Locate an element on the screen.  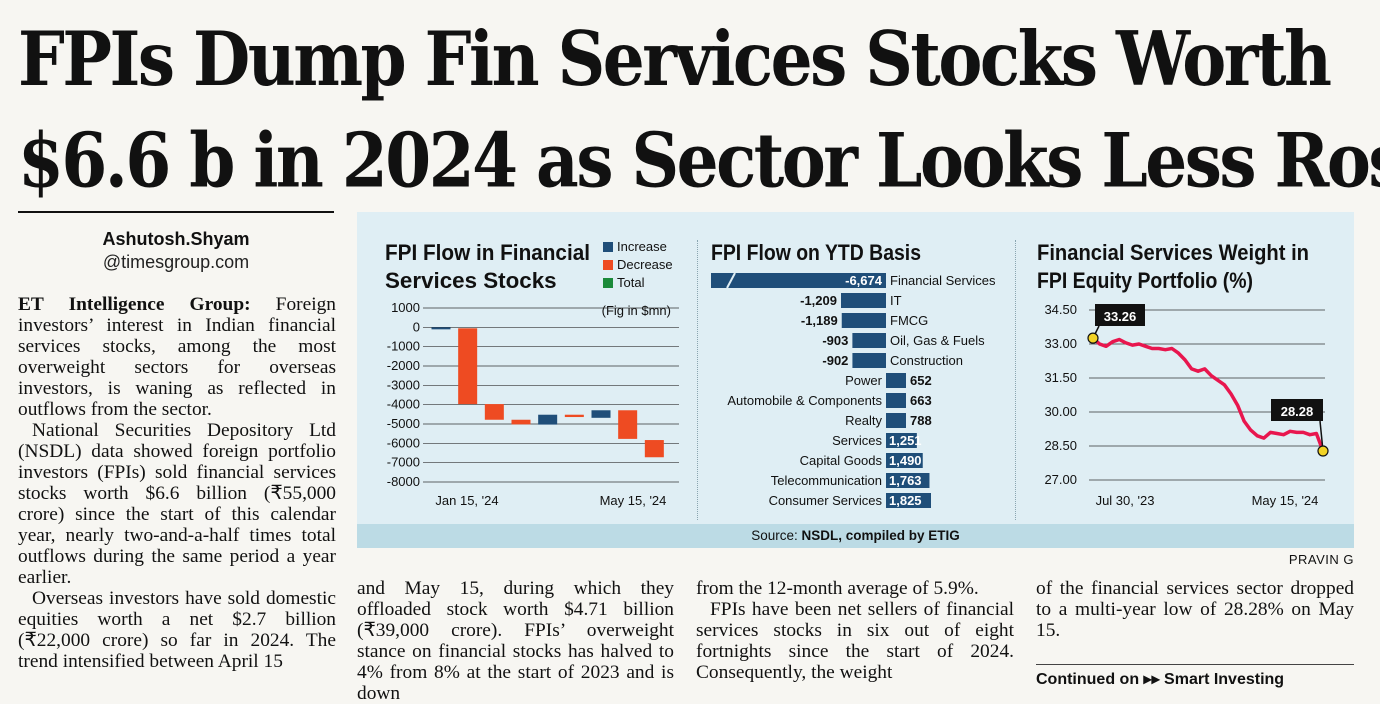
y-tick-label: -7000 is located at coordinates (403, 462).